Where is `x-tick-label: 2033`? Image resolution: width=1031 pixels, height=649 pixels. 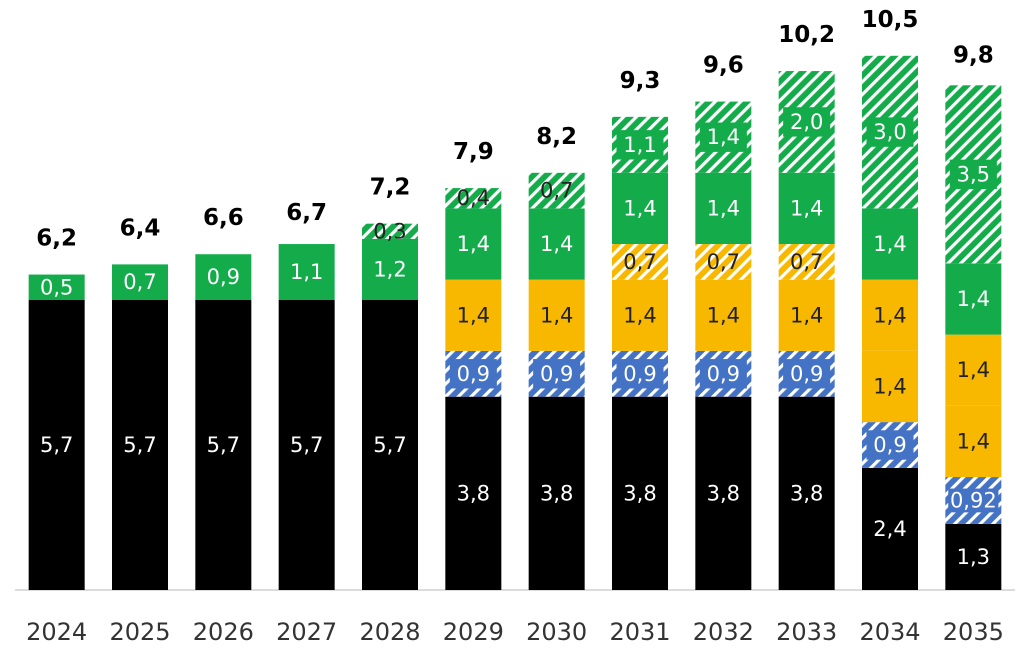 x-tick-label: 2033 is located at coordinates (806, 631).